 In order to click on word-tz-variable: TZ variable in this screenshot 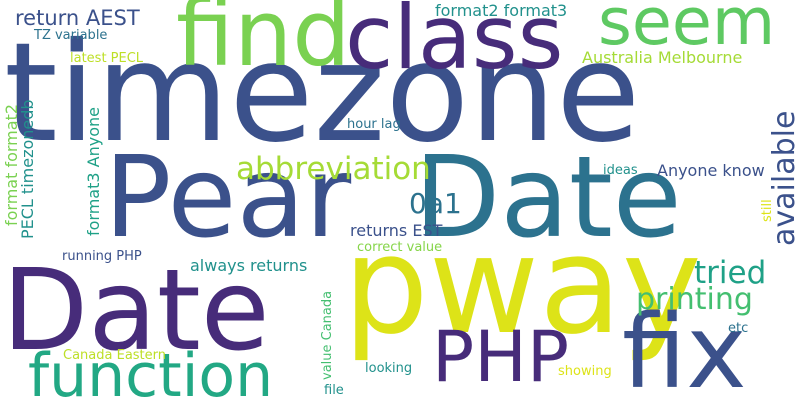, I will do `click(71, 35)`.